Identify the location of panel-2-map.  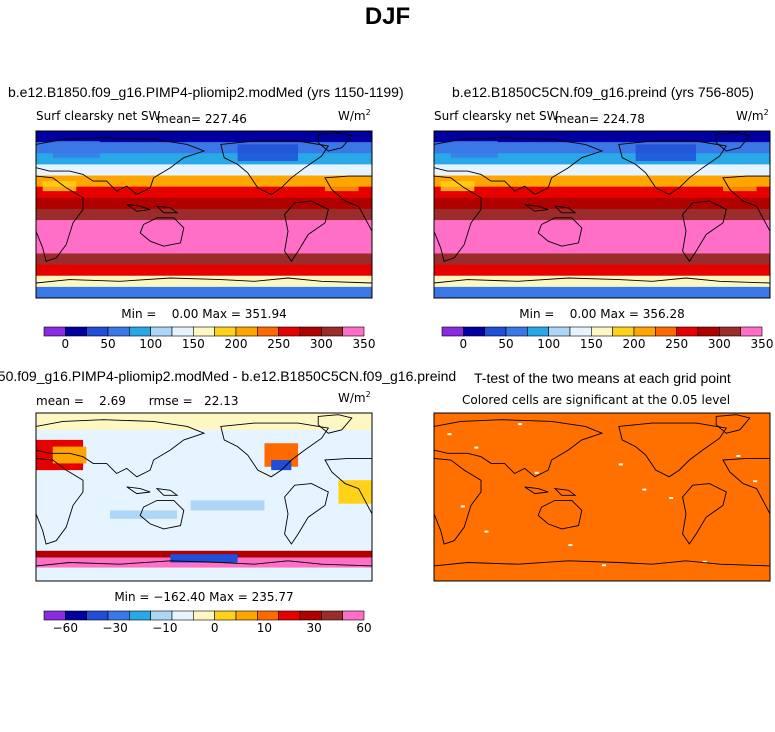
(602, 214).